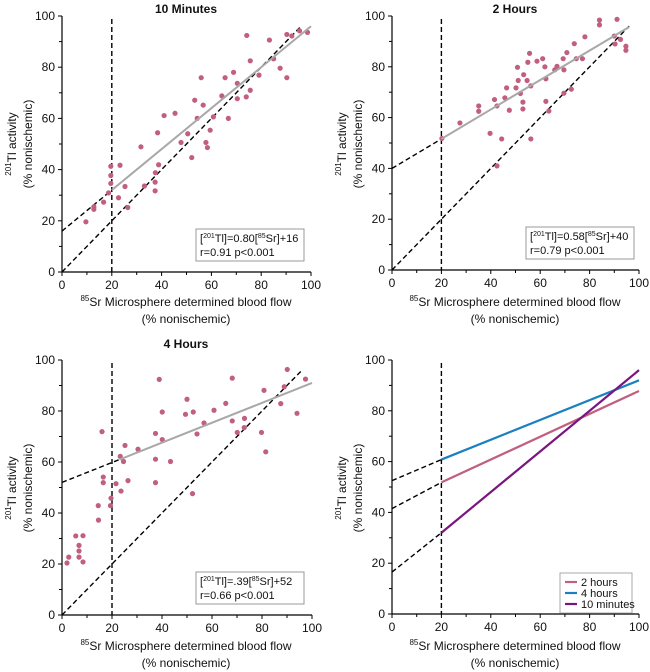 The height and width of the screenshot is (672, 650). What do you see at coordinates (590, 283) in the screenshot?
I see `x-tick-label: 80` at bounding box center [590, 283].